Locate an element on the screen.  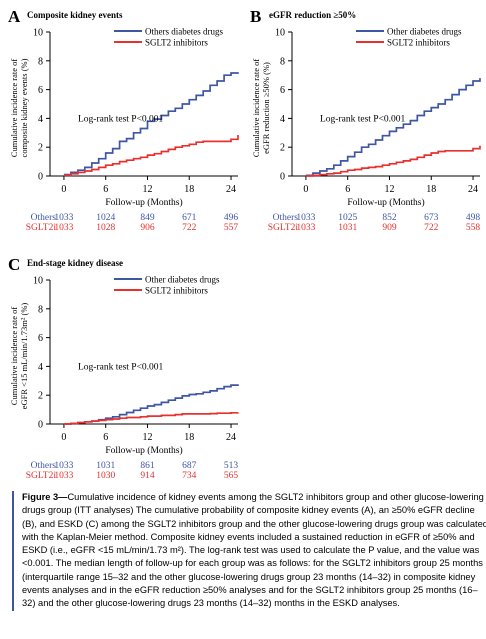
risk-value: 906 is located at coordinates (147, 228).